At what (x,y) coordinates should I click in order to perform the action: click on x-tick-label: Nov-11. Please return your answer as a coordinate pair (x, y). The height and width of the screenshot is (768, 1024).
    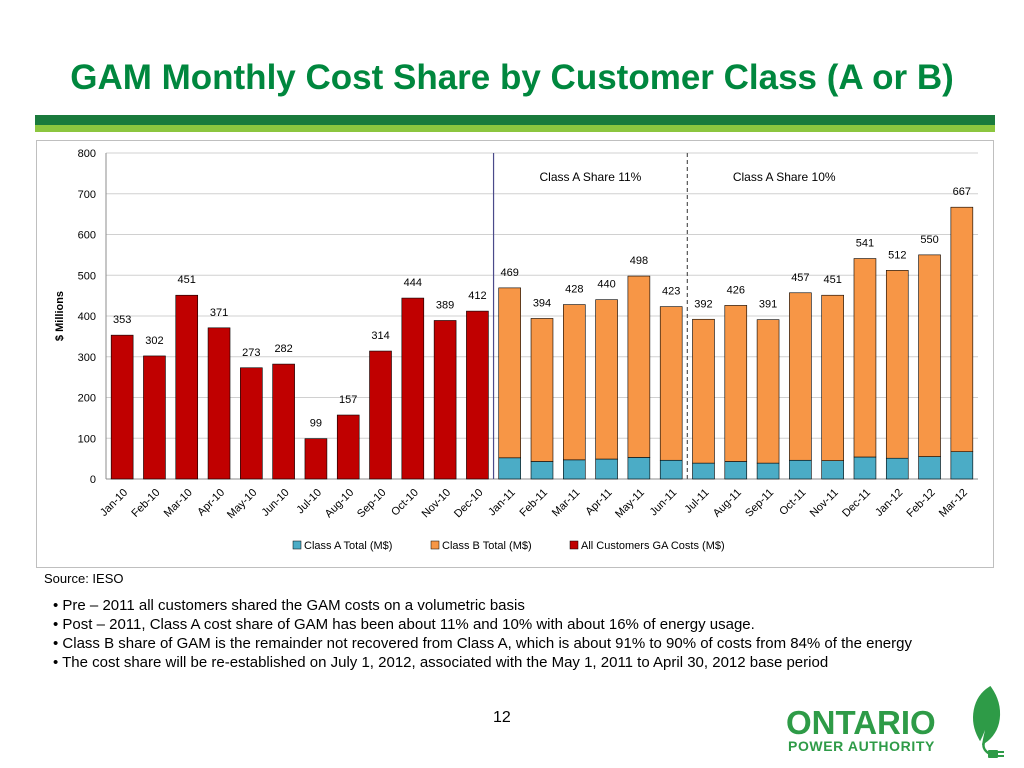
    Looking at the image, I should click on (824, 503).